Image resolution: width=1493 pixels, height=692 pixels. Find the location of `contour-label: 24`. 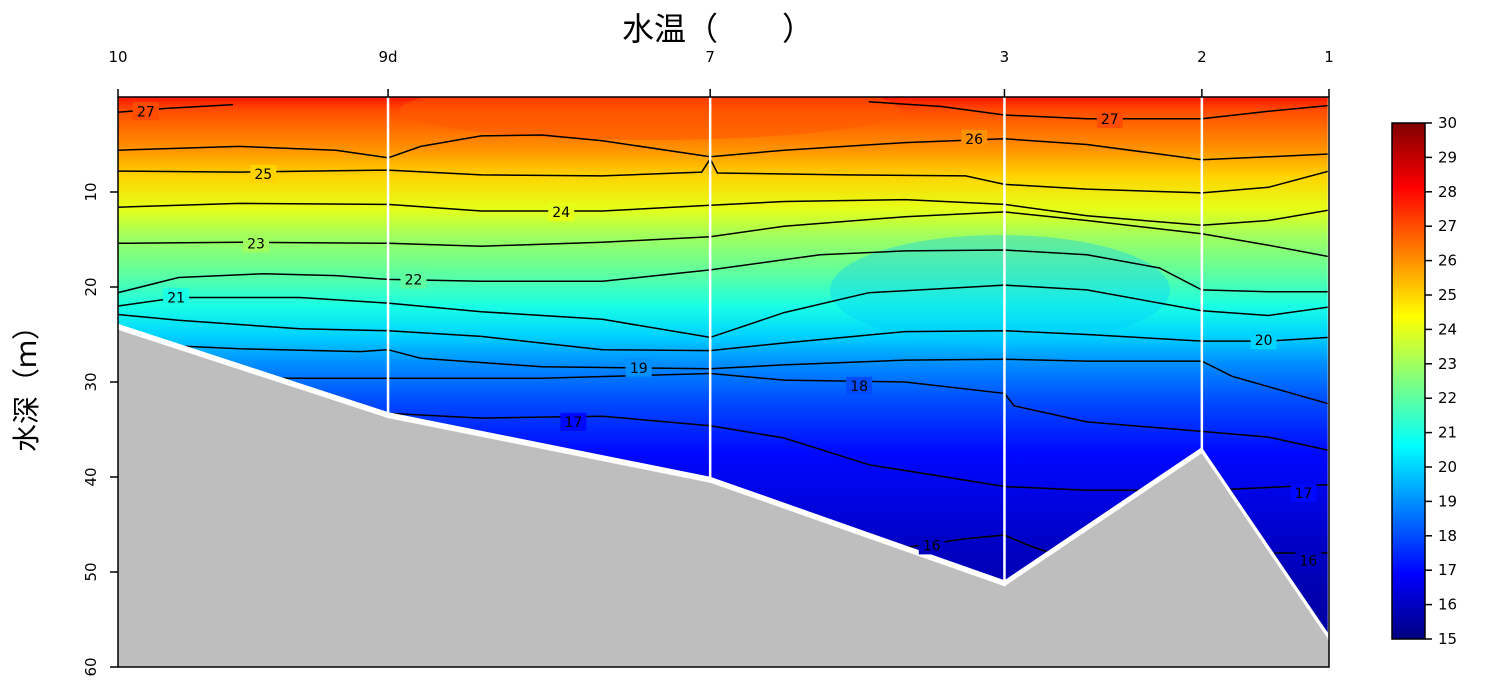

contour-label: 24 is located at coordinates (561, 213).